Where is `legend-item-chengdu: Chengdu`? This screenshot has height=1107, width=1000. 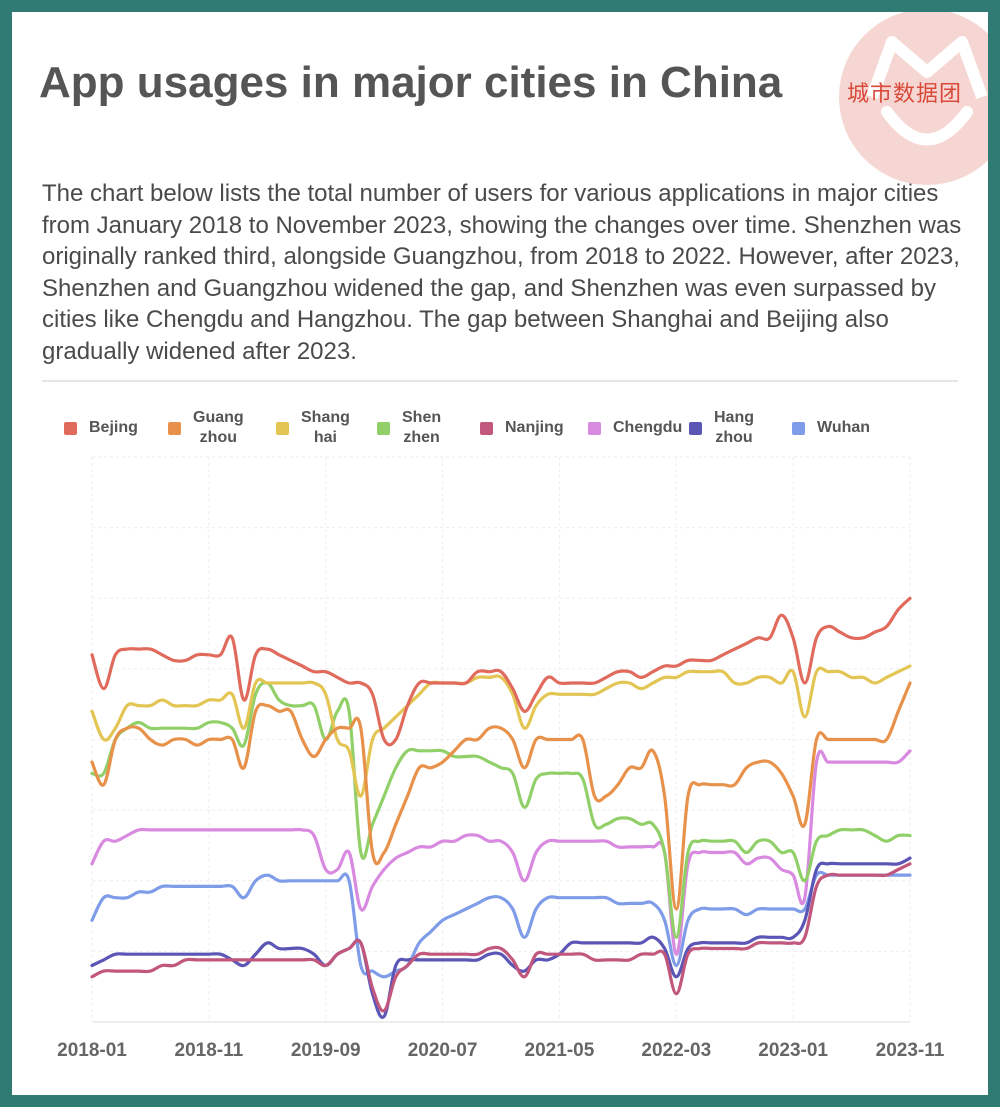
legend-item-chengdu: Chengdu is located at coordinates (635, 428).